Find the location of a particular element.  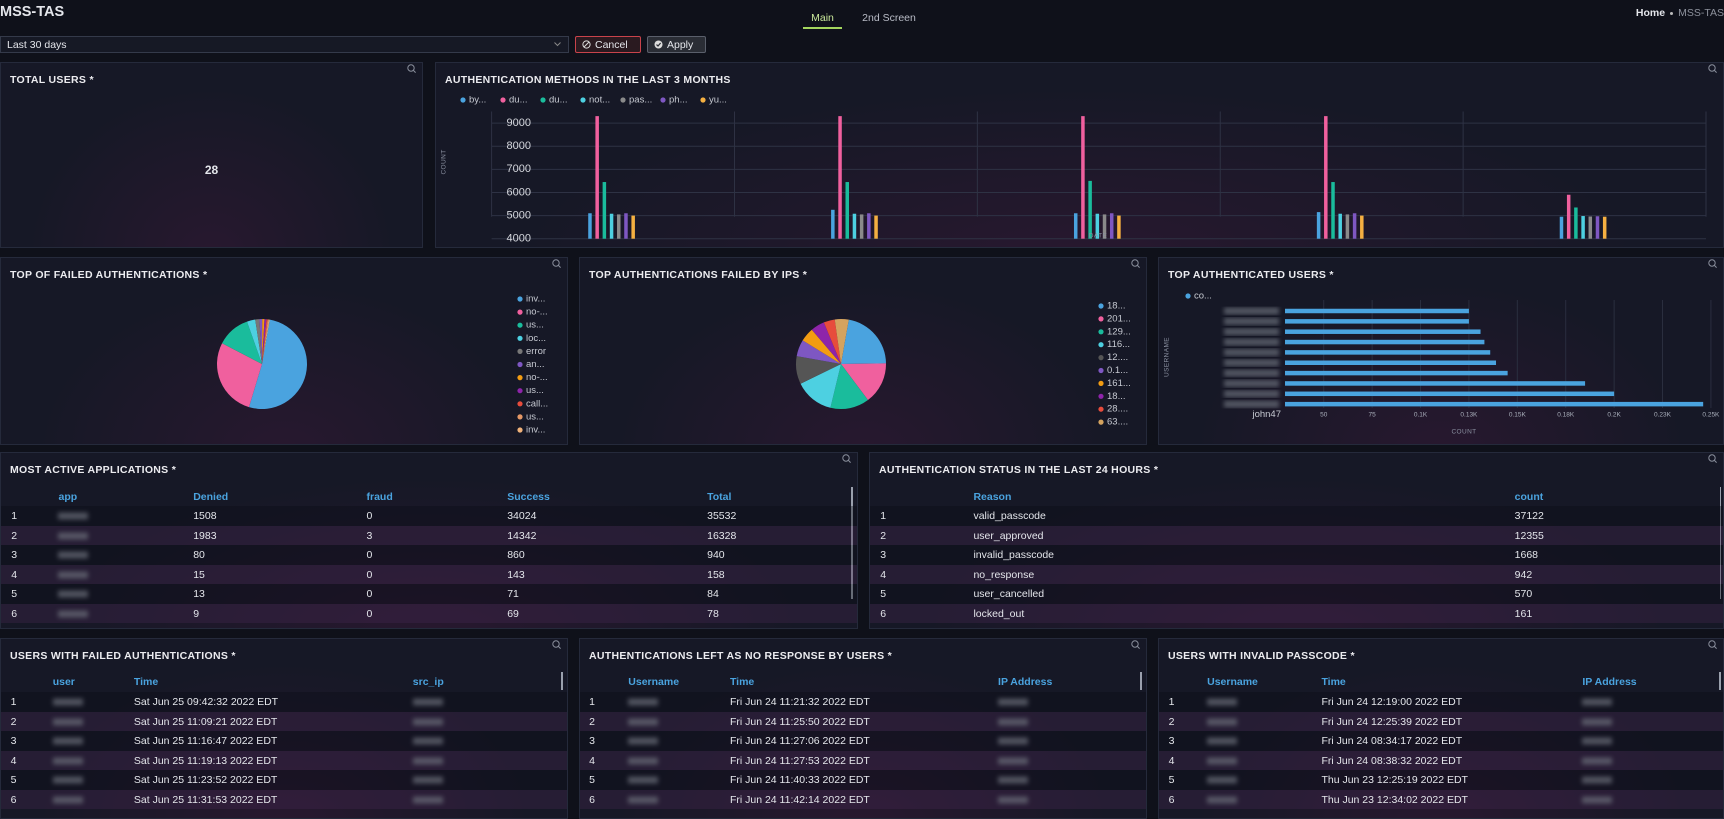

apply-icon is located at coordinates (658, 44).